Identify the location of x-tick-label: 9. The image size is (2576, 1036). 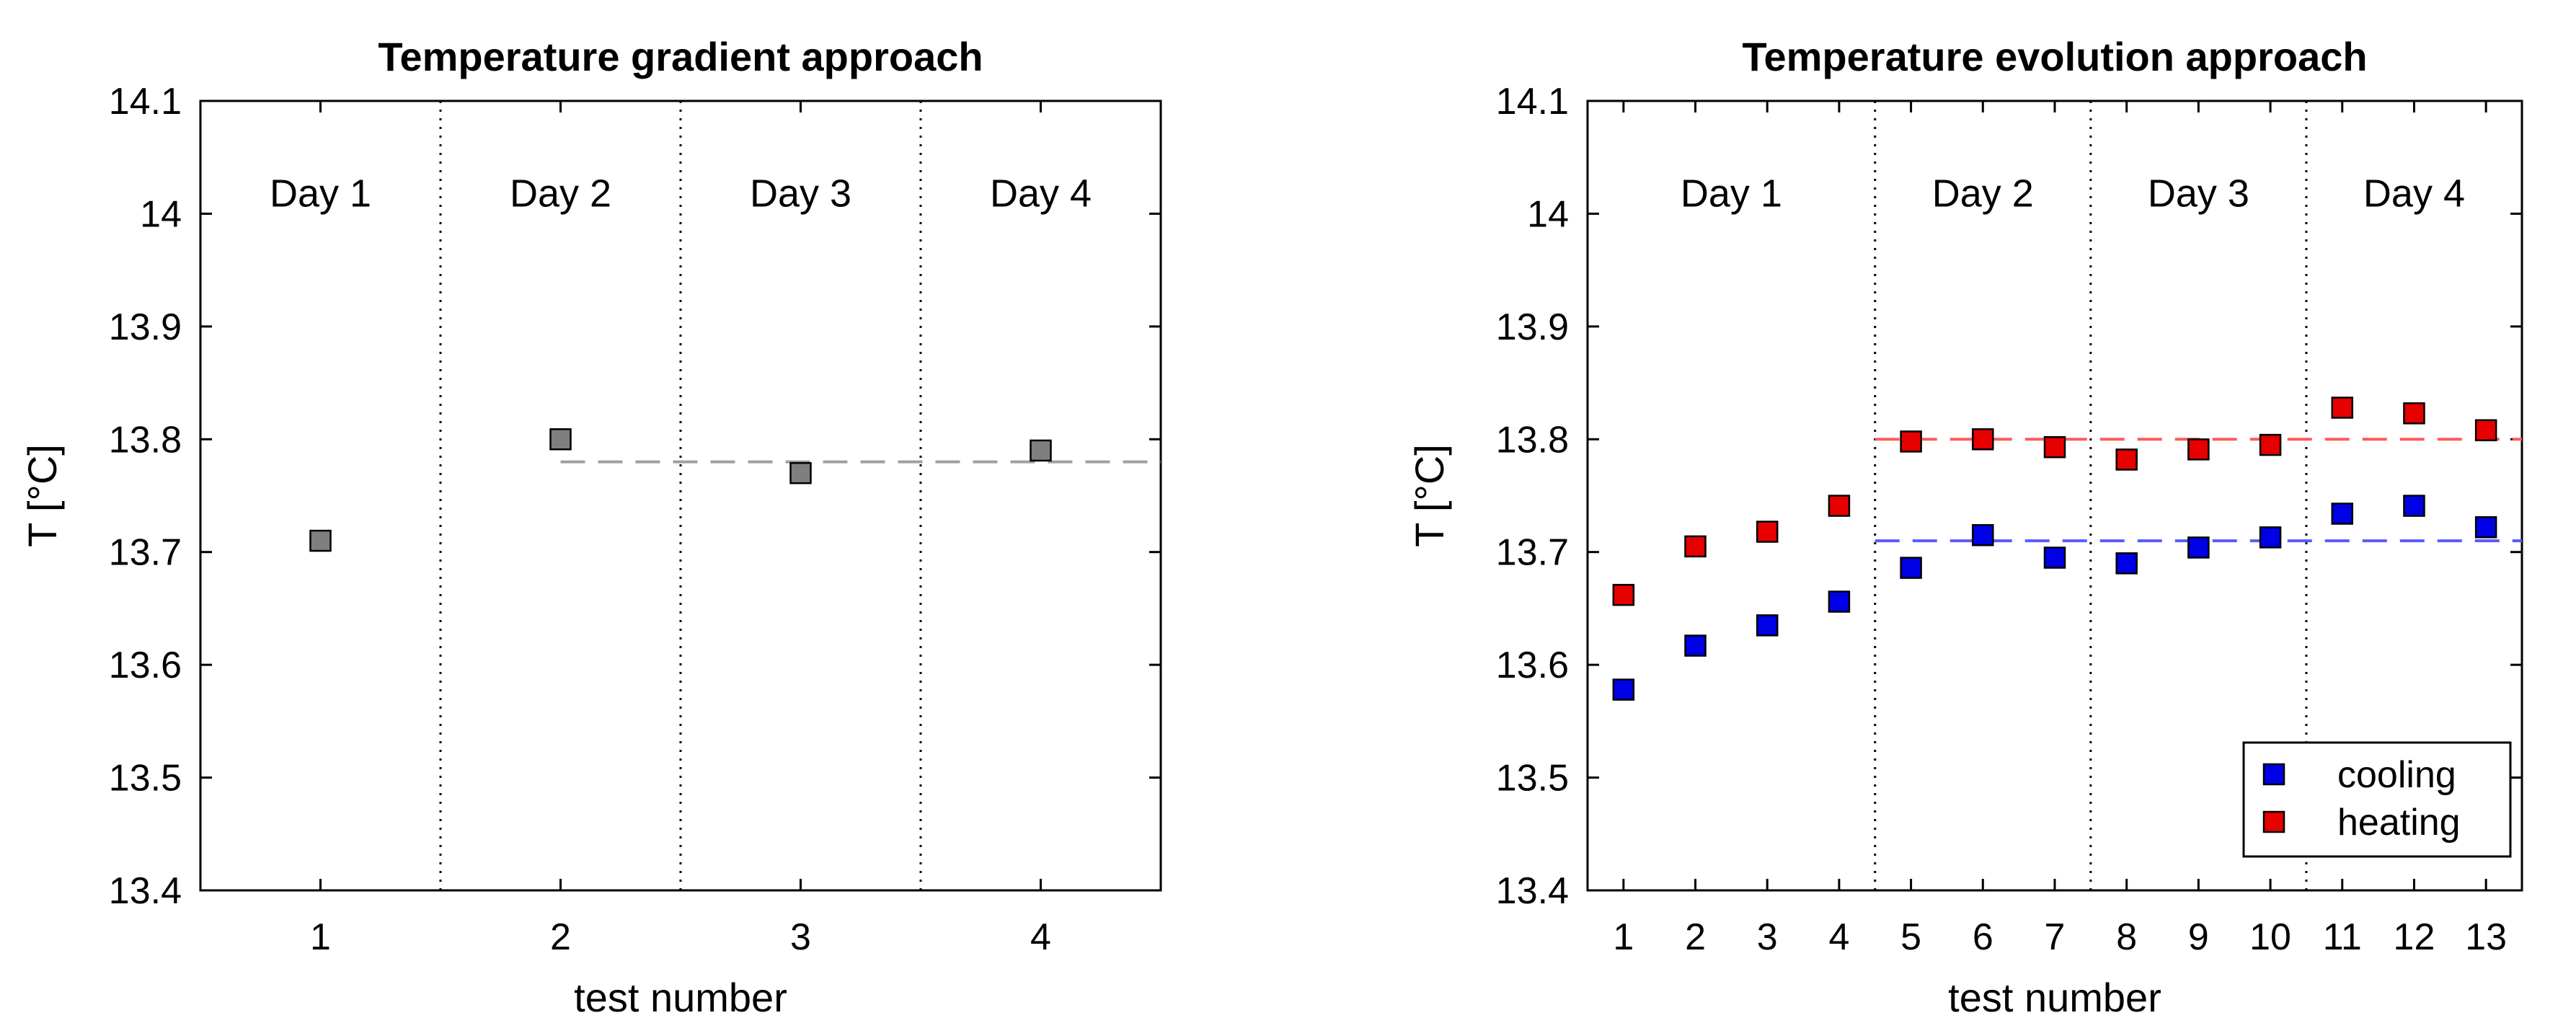
(2198, 937).